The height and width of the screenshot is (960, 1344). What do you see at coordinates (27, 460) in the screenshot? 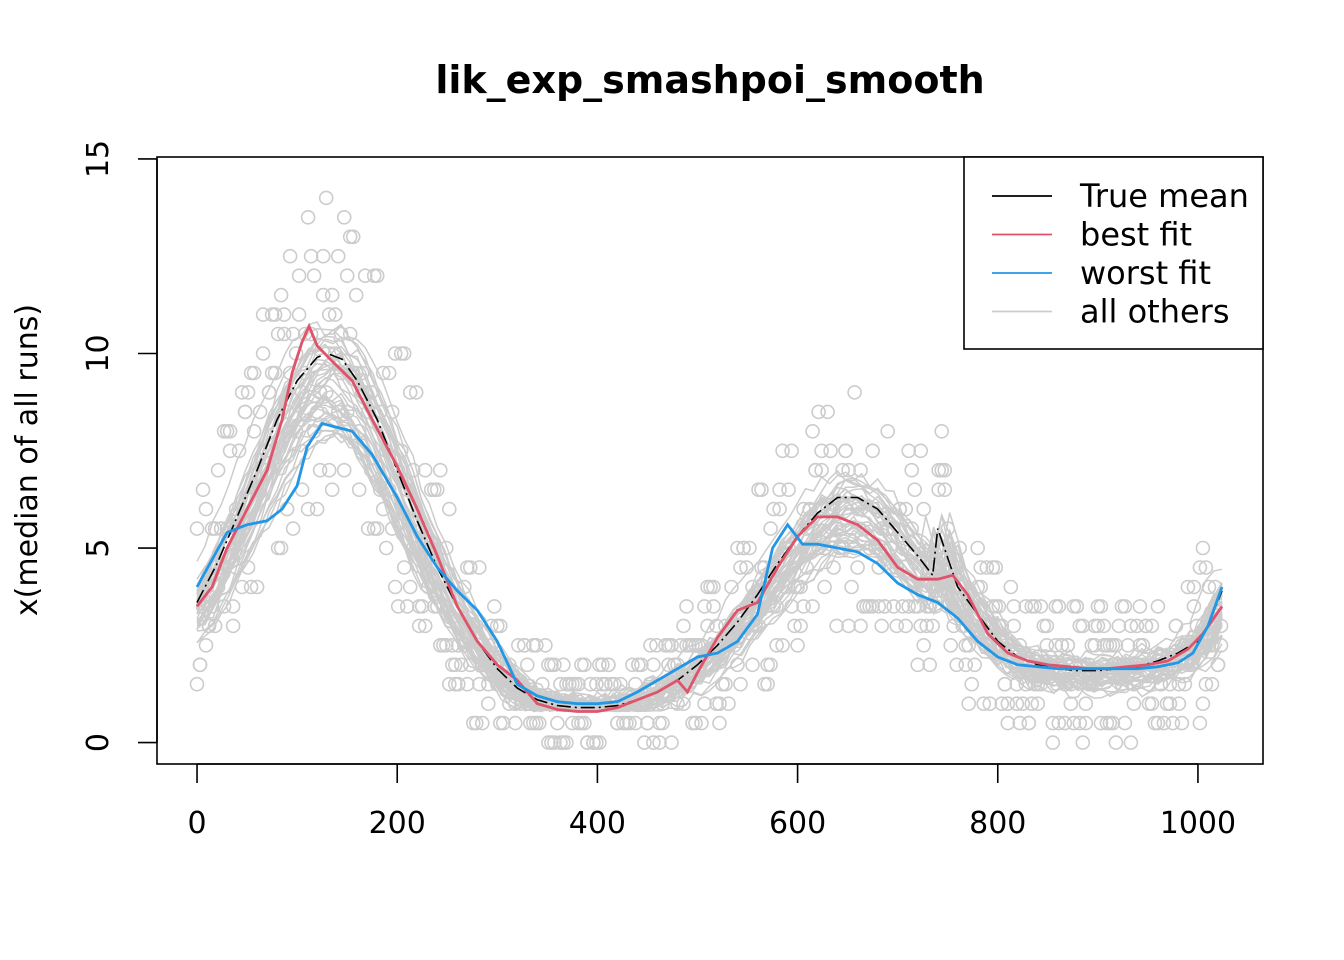
I see `y-axis-label: x(median of all runs)` at bounding box center [27, 460].